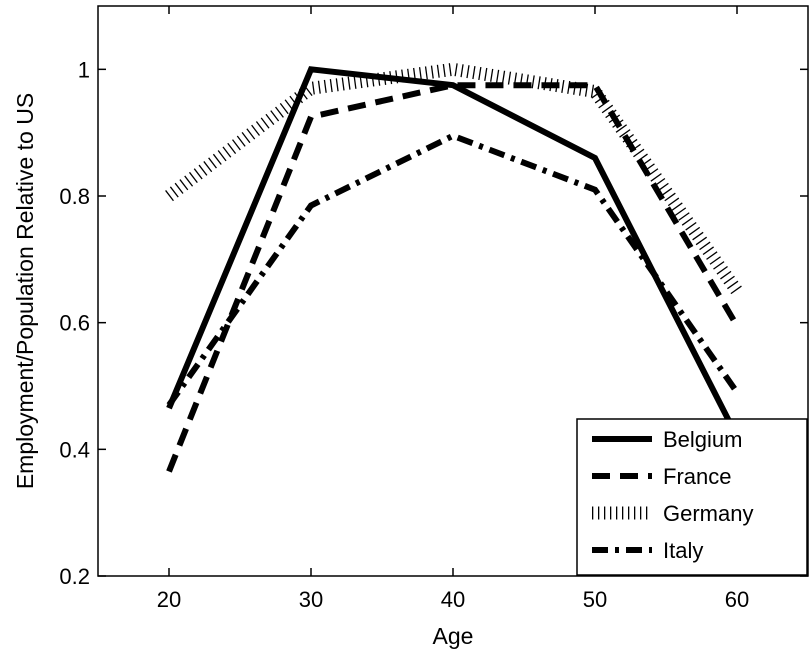 The height and width of the screenshot is (652, 809). What do you see at coordinates (169, 599) in the screenshot?
I see `x-tick-label: 20` at bounding box center [169, 599].